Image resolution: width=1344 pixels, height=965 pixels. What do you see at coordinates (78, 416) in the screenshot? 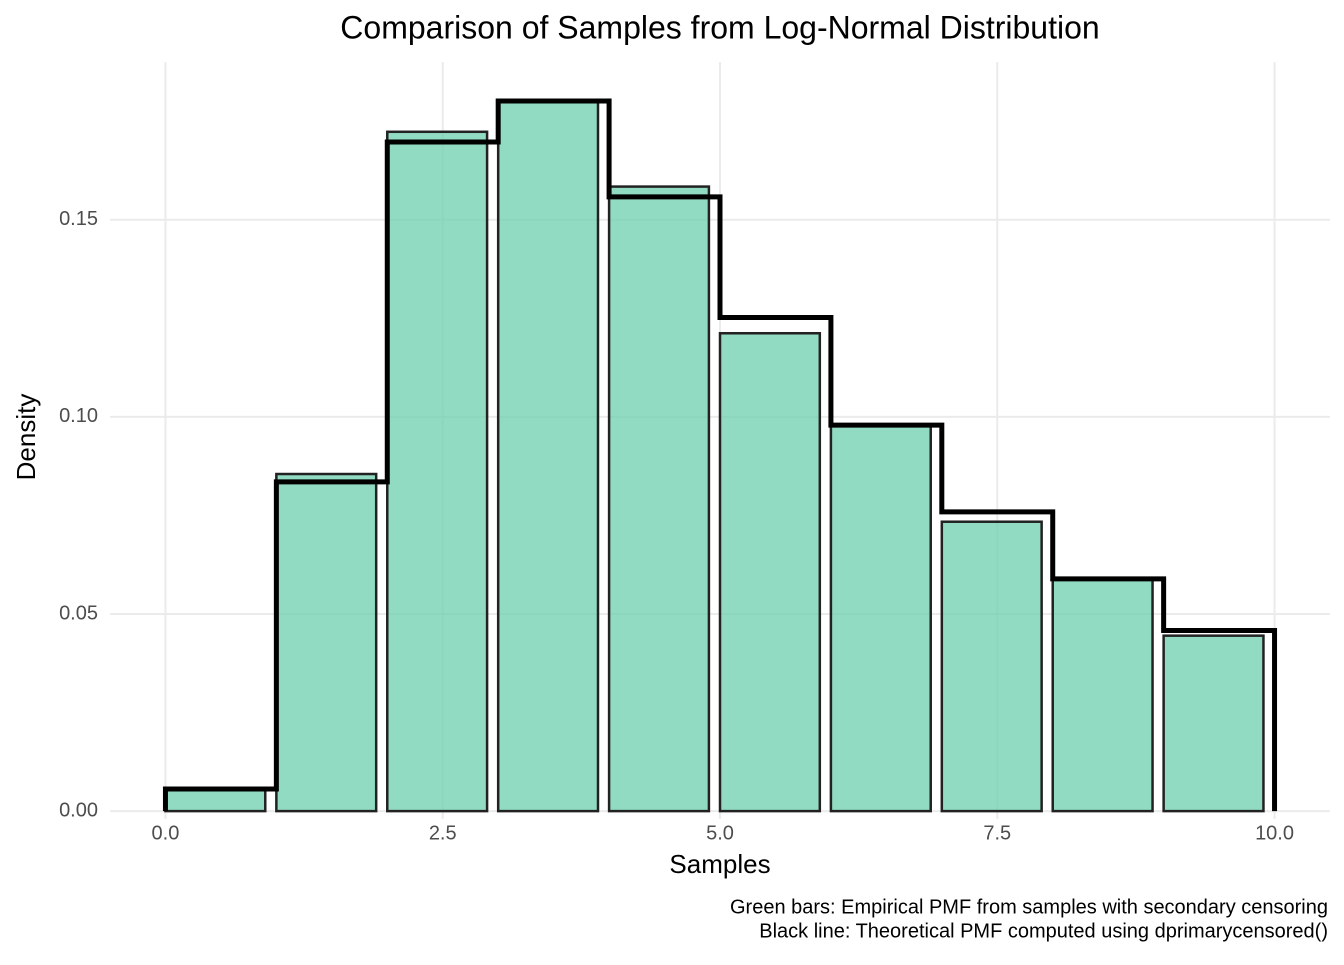
I see `y-tick-label: 0.10` at bounding box center [78, 416].